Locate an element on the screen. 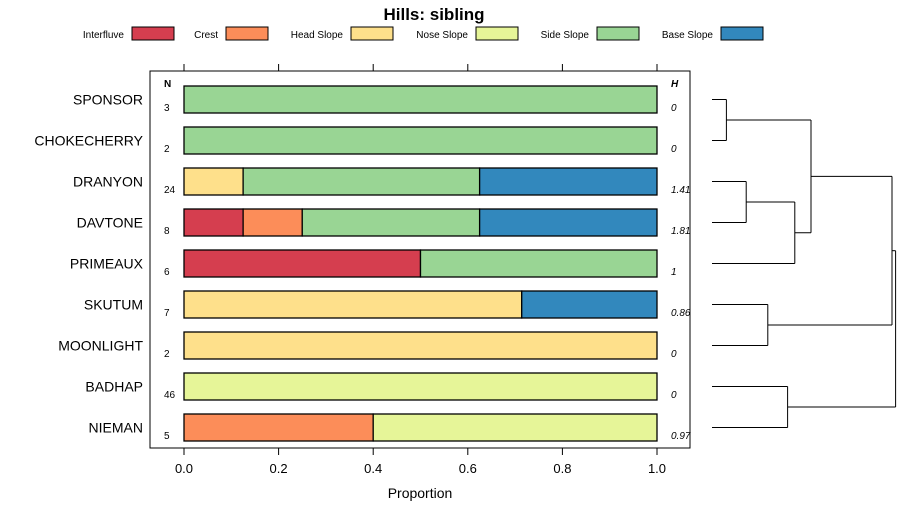  legend-swatch-crest is located at coordinates (247, 33).